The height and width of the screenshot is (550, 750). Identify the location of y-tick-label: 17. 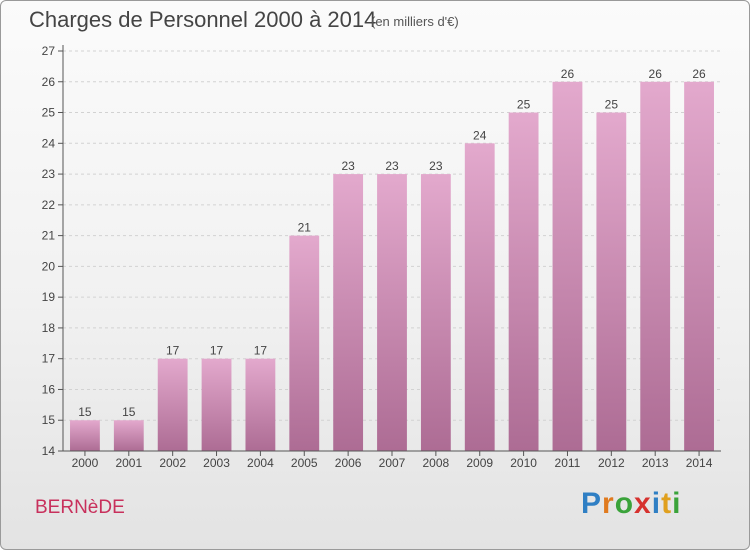
(49, 359).